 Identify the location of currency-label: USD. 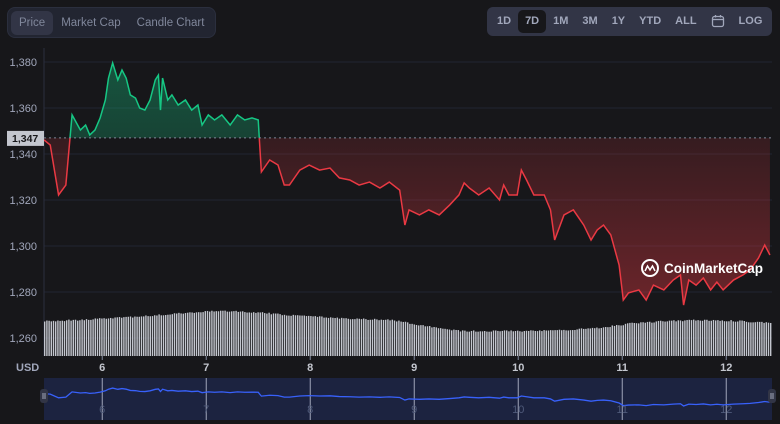
(27, 368).